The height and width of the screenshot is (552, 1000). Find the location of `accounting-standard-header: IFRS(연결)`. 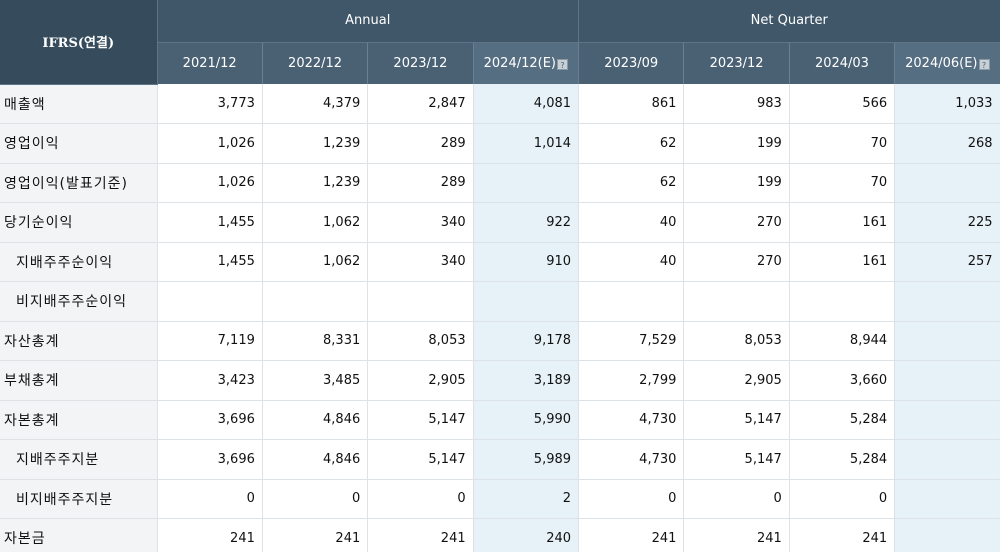

accounting-standard-header: IFRS(연결) is located at coordinates (79, 42).